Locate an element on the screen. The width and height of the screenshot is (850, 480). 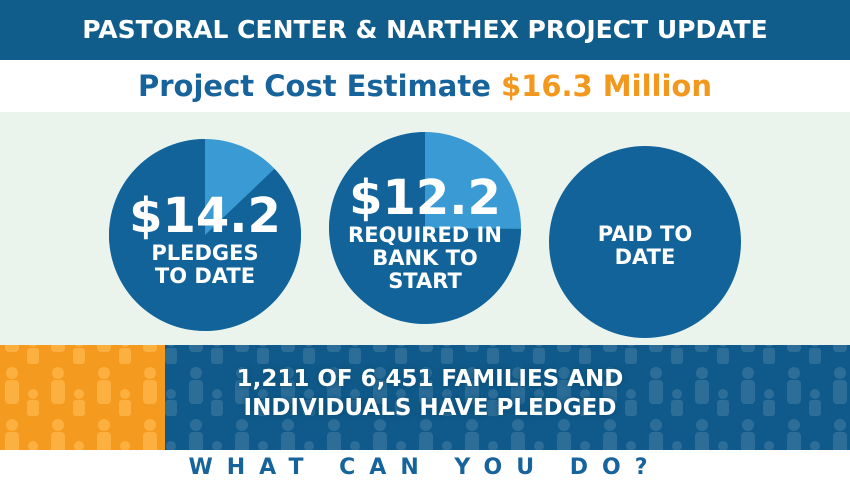
circle-label: PAID TO DATE is located at coordinates (645, 245).